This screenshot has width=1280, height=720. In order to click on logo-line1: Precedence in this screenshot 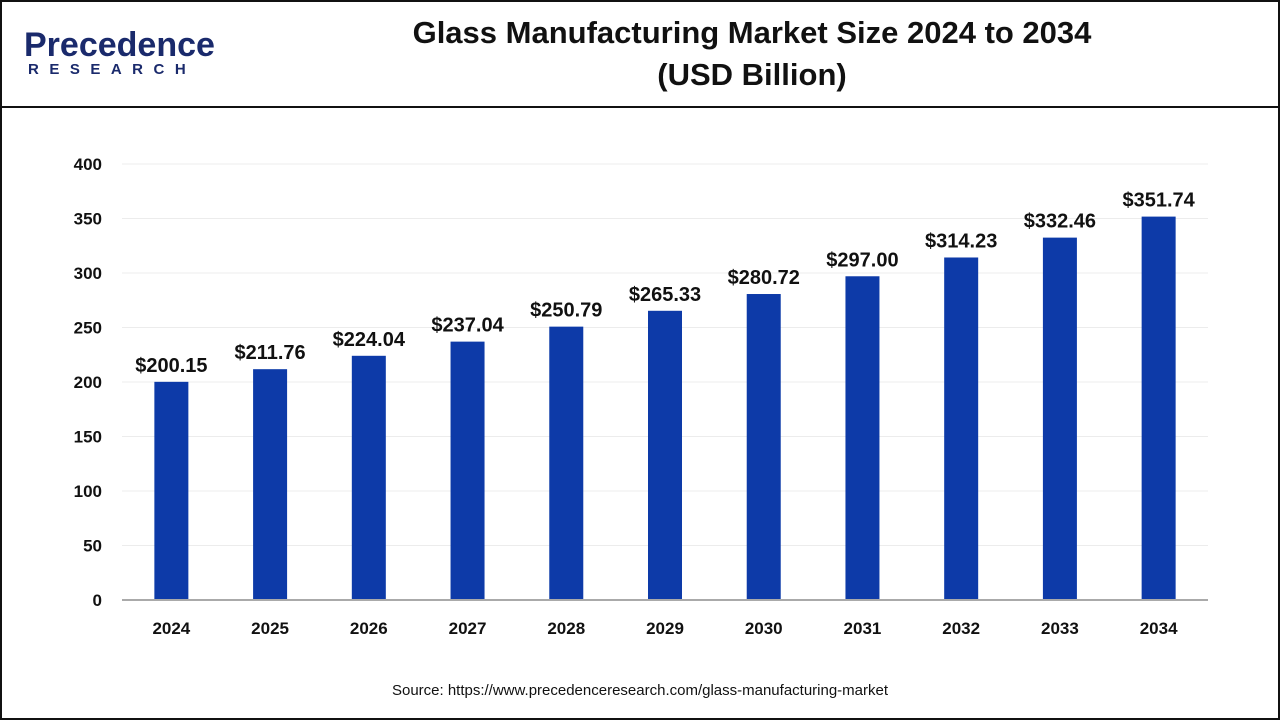, I will do `click(119, 45)`.